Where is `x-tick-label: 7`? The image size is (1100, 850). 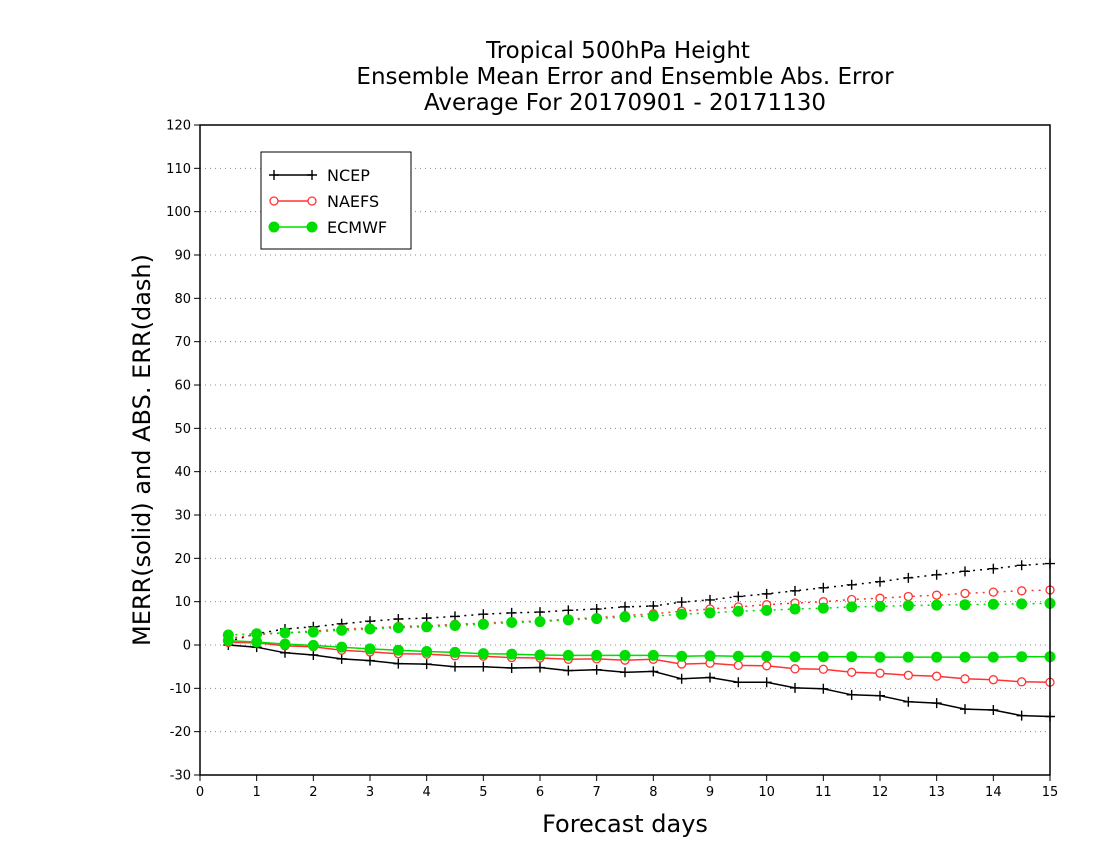 x-tick-label: 7 is located at coordinates (597, 792).